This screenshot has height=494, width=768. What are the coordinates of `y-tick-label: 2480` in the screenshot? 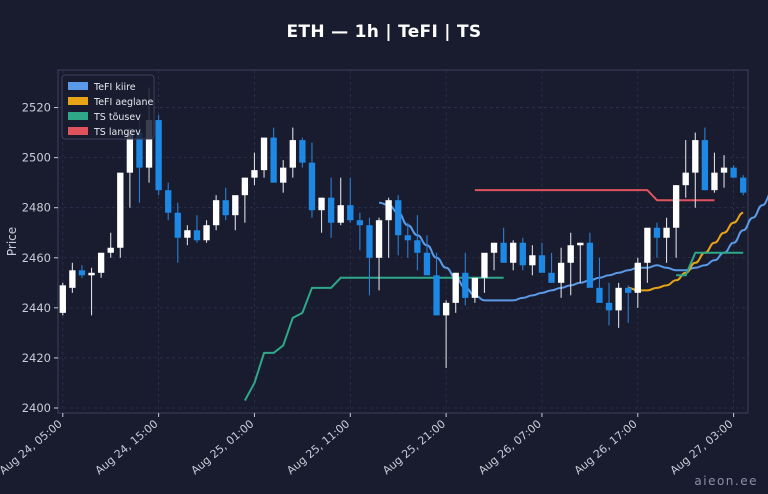 It's located at (36, 208).